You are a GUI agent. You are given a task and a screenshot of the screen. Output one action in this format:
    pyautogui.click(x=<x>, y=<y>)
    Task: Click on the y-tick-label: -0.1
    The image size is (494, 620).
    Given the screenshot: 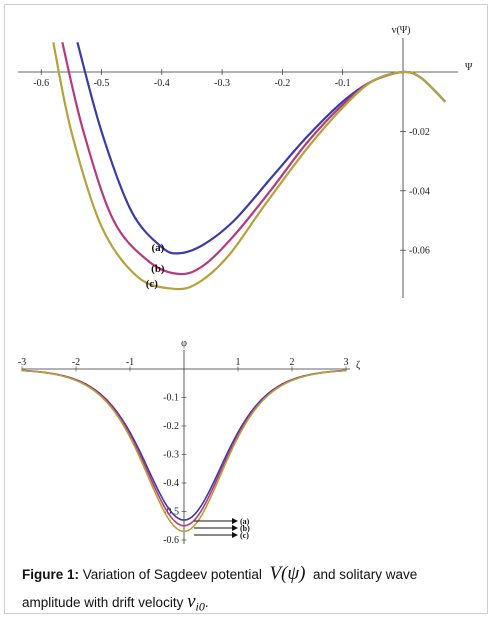 What is the action you would take?
    pyautogui.click(x=171, y=398)
    